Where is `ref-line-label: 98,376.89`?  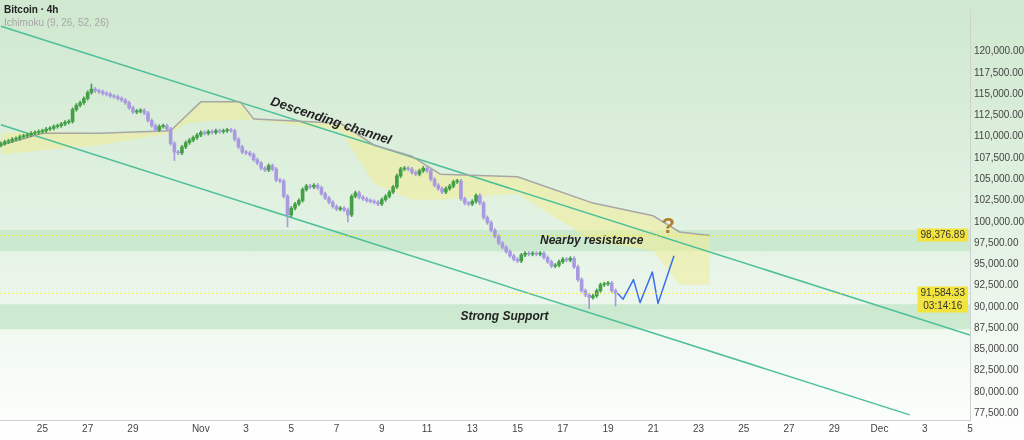 ref-line-label: 98,376.89 is located at coordinates (943, 235).